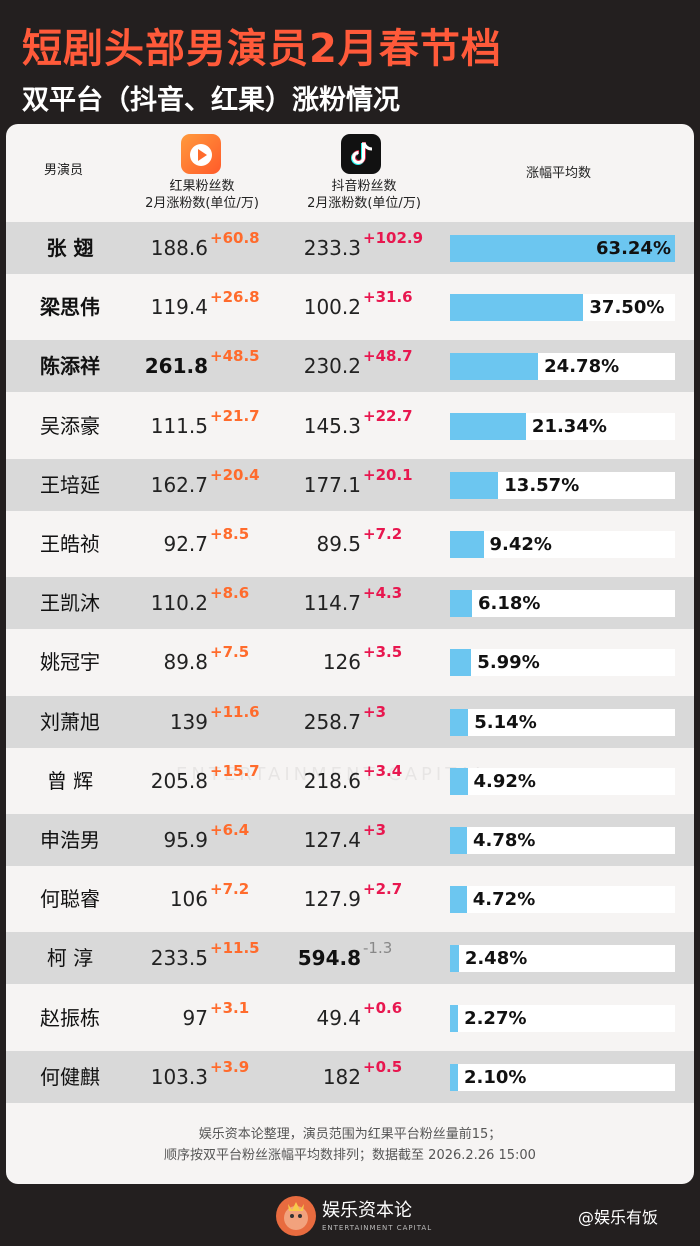 The width and height of the screenshot is (700, 1246). Describe the element at coordinates (504, 900) in the screenshot. I see `avg-percent-label: 4.72%` at that location.